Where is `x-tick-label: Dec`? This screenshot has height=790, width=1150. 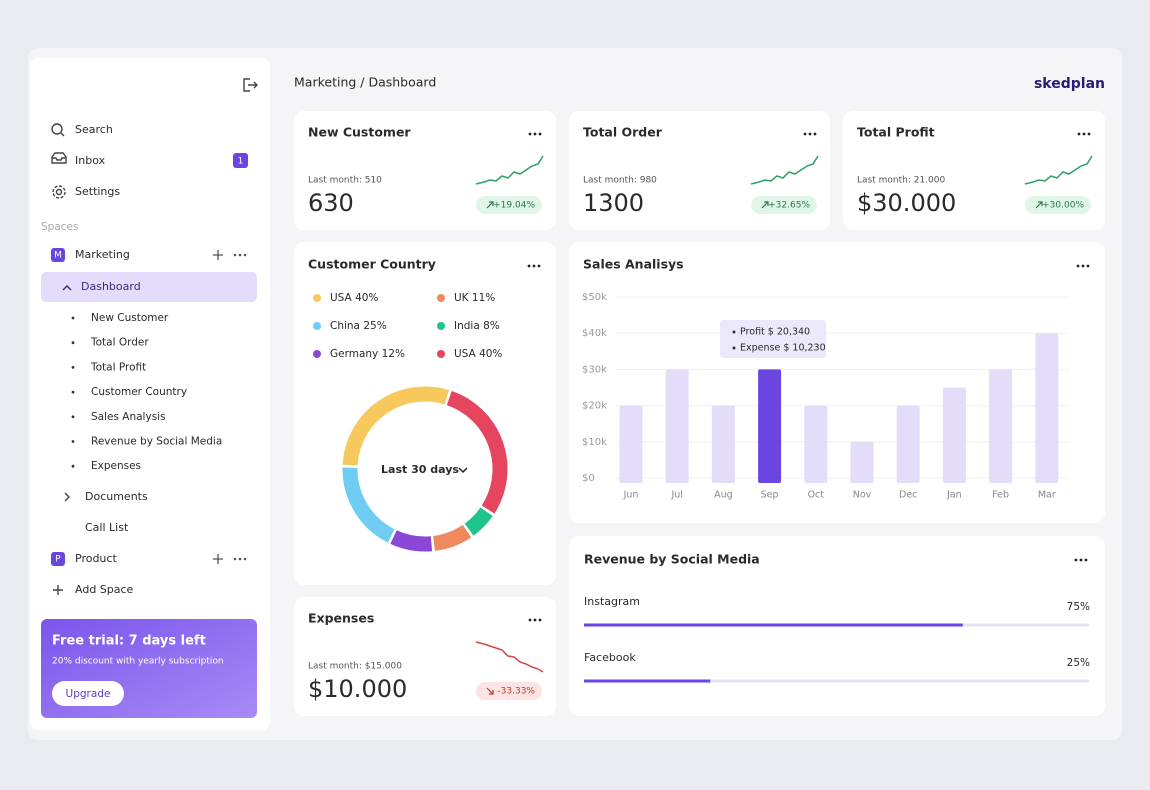 x-tick-label: Dec is located at coordinates (908, 495).